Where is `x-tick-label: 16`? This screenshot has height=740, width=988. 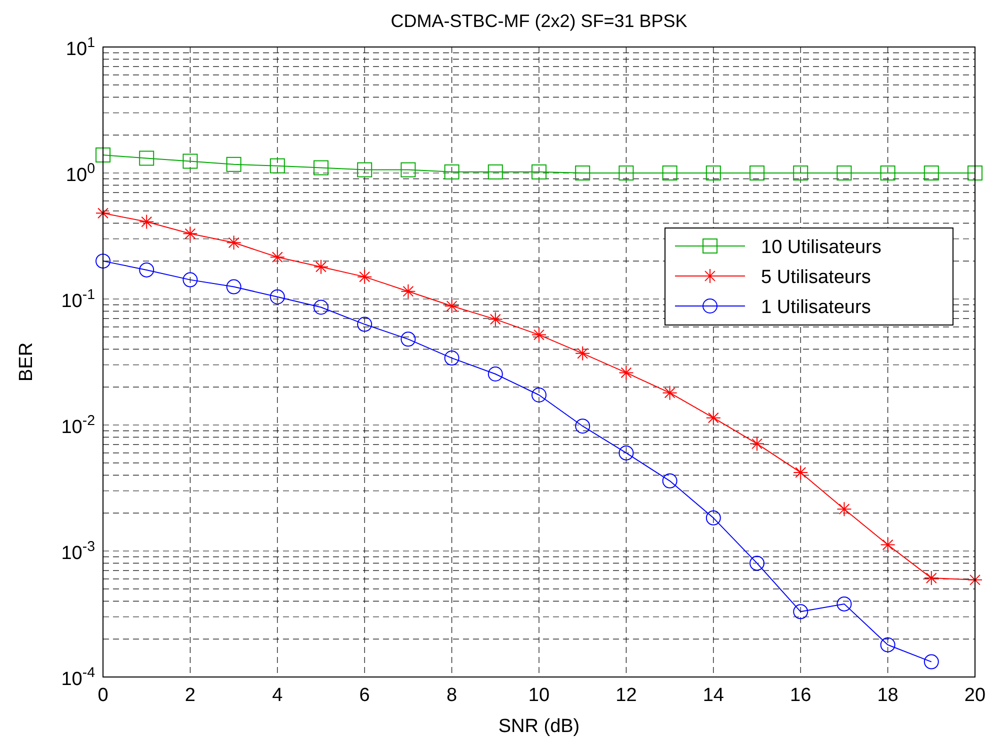
x-tick-label: 16 is located at coordinates (801, 695).